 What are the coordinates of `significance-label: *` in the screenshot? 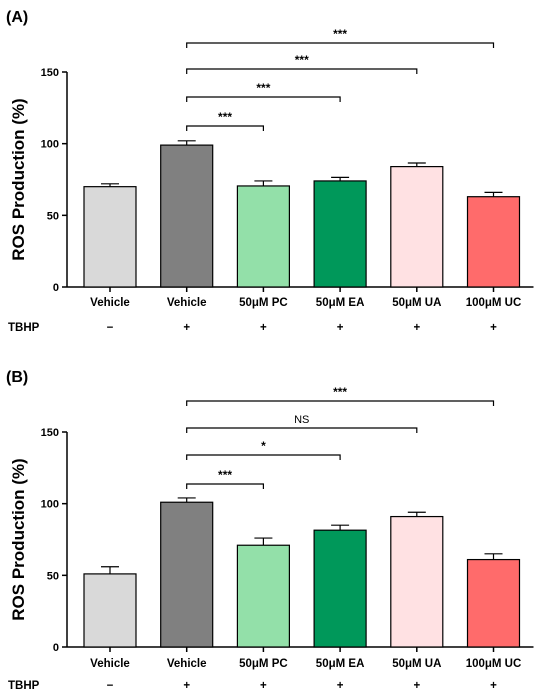 It's located at (263, 446).